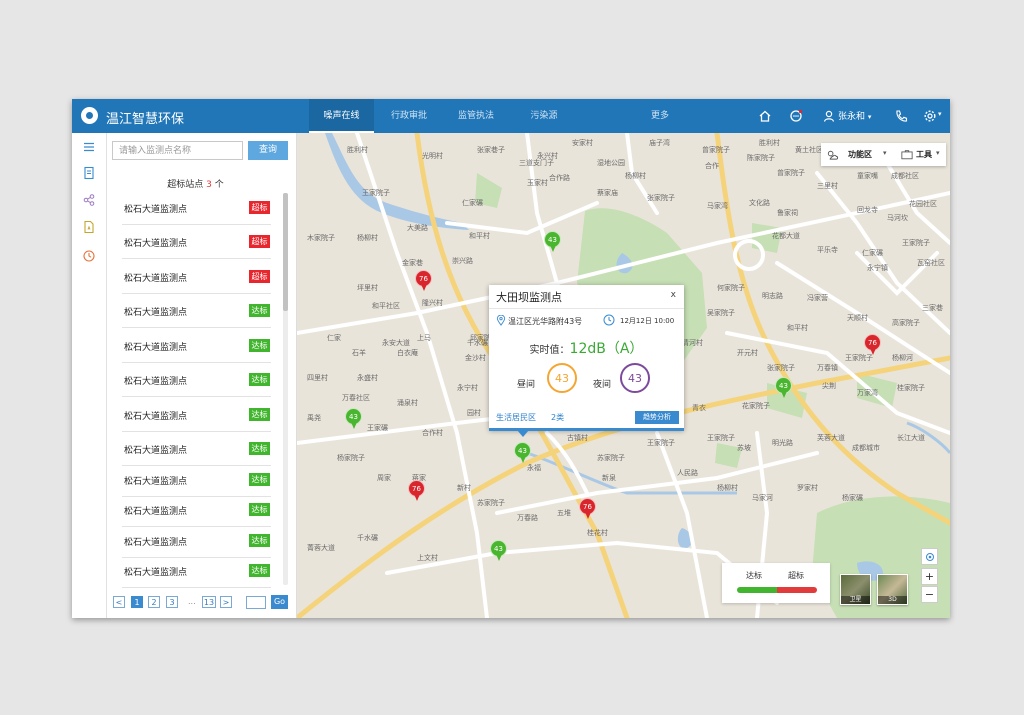  I want to click on function-area-label: 功能区, so click(860, 154).